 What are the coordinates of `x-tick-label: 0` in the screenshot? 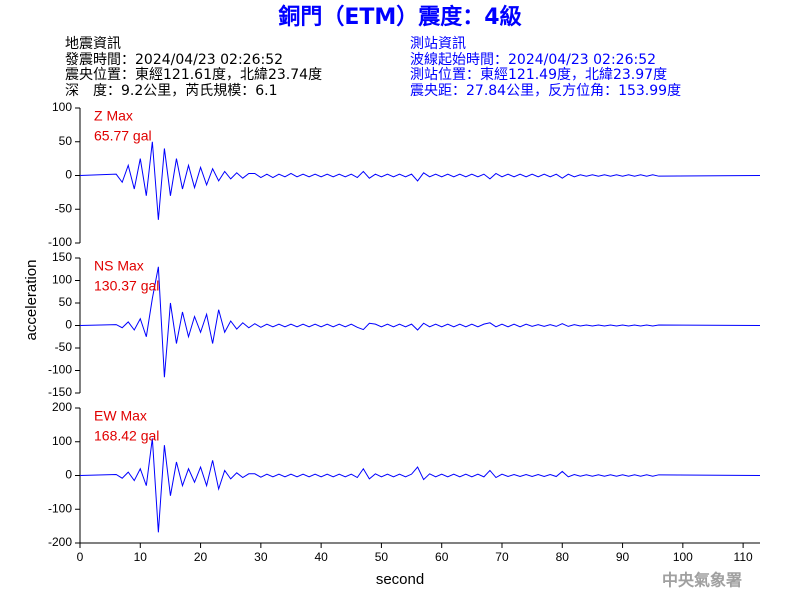 It's located at (80, 557).